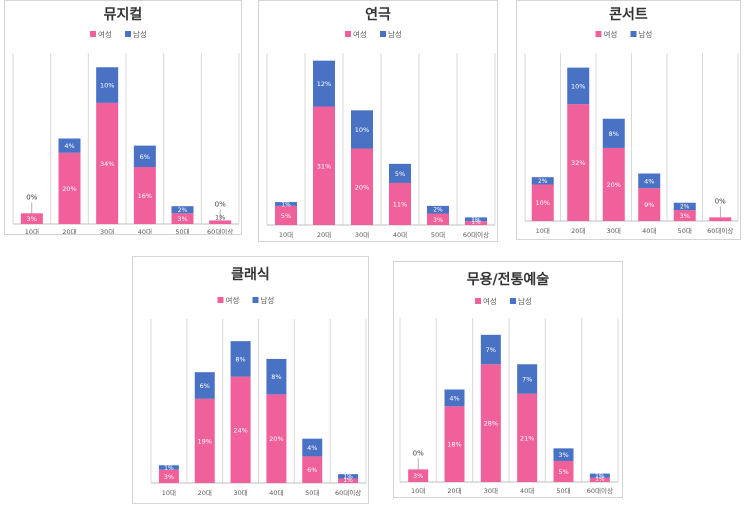  I want to click on data-label-female: 9%, so click(649, 205).